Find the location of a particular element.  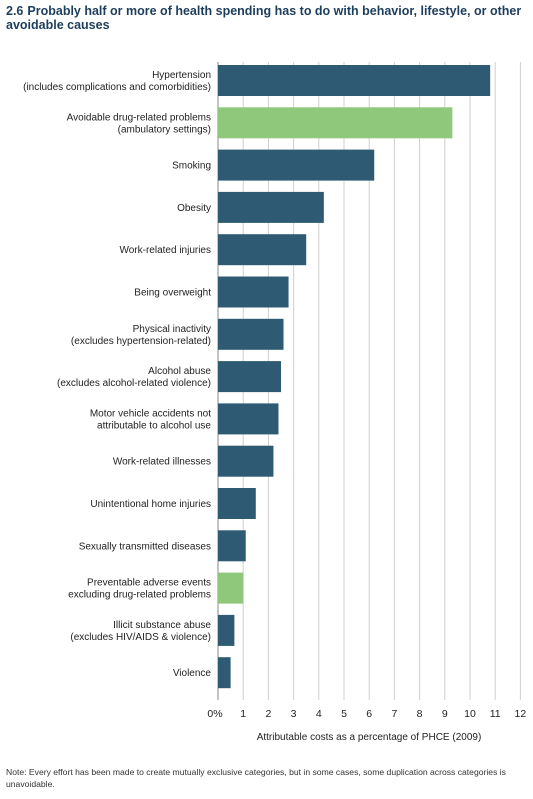

category-label-line: Illicit substance abuse is located at coordinates (162, 625).